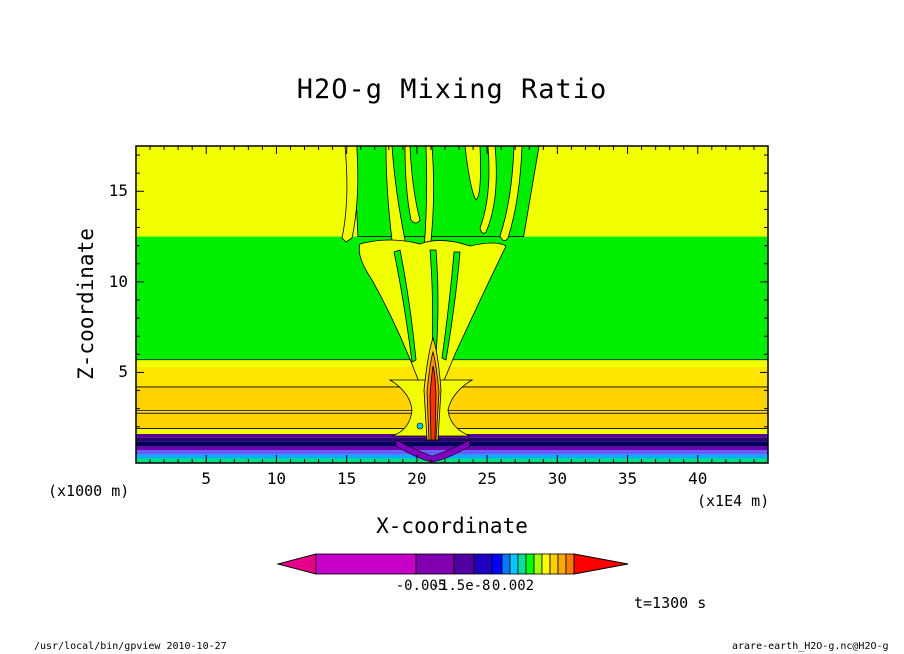  Describe the element at coordinates (118, 191) in the screenshot. I see `y-tick-label-2: 15` at that location.